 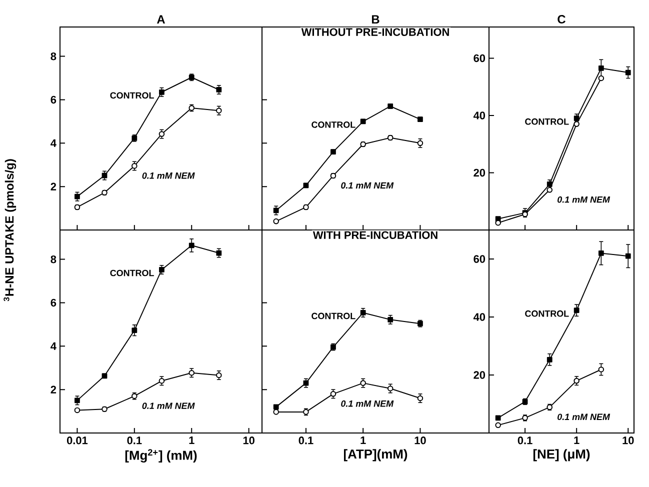 I want to click on chart-subtitle: WITHOUT PRE-INCUBATION, so click(x=375, y=32).